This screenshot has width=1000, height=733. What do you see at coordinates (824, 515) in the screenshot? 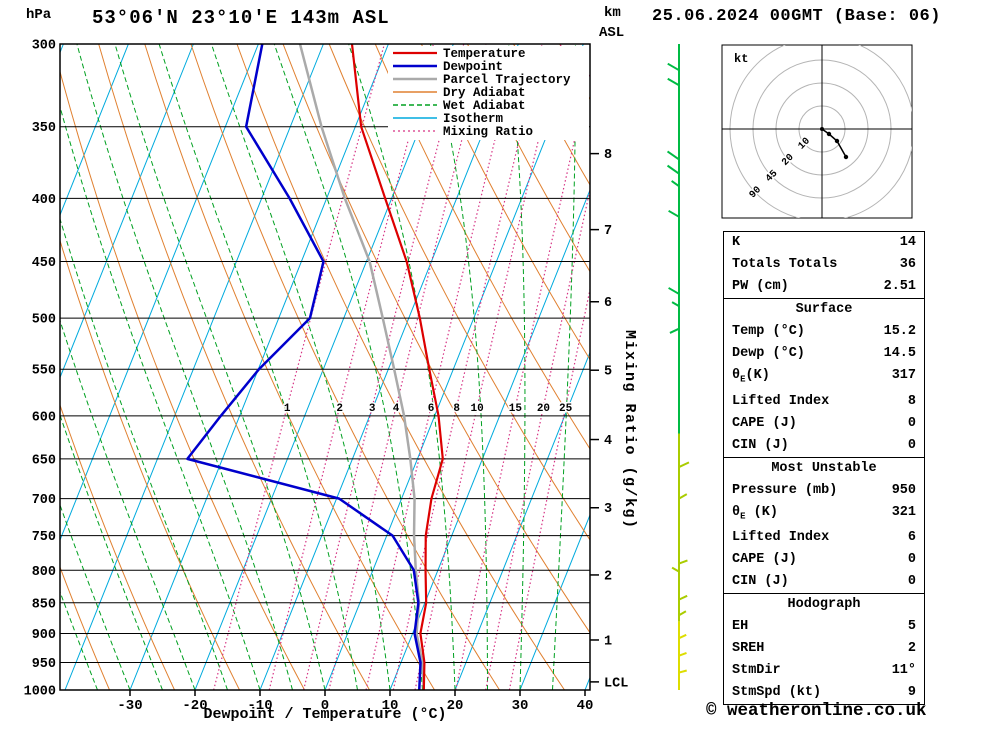
I see `table-row: θE (K) 321` at bounding box center [824, 515].